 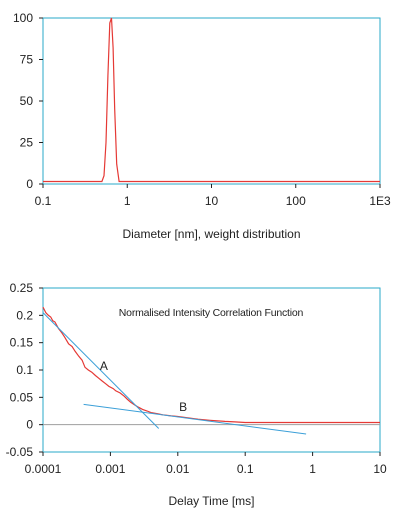 What do you see at coordinates (380, 201) in the screenshot?
I see `x-tick-label: 1E3` at bounding box center [380, 201].